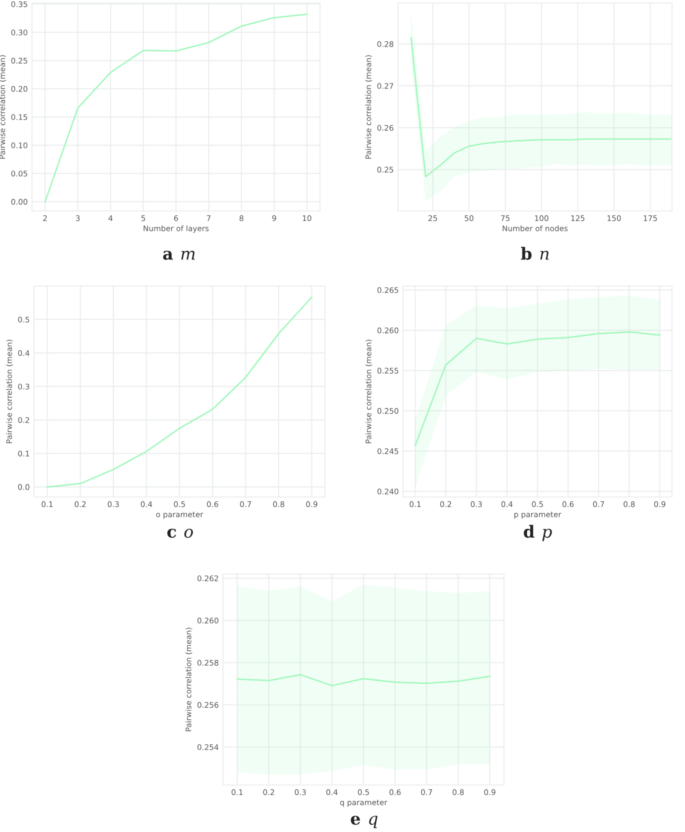 The image size is (685, 832). Describe the element at coordinates (171, 533) in the screenshot. I see `text: c` at that location.